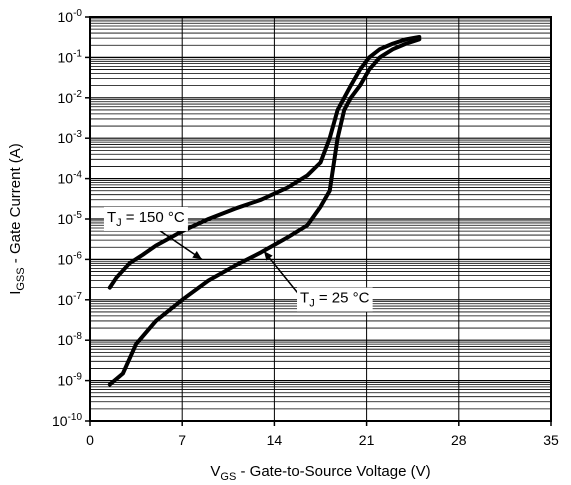 The width and height of the screenshot is (571, 485). What do you see at coordinates (320, 473) in the screenshot?
I see `x-axis-label: VGS - Gate-to-Source Voltage (V)` at bounding box center [320, 473].